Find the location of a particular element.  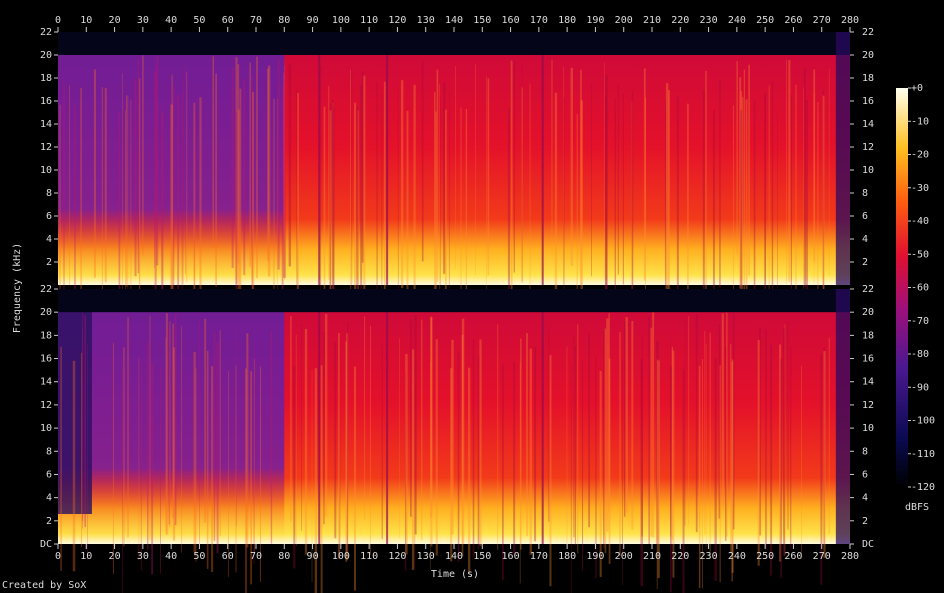

y-tick-label: 12 is located at coordinates (46, 405).